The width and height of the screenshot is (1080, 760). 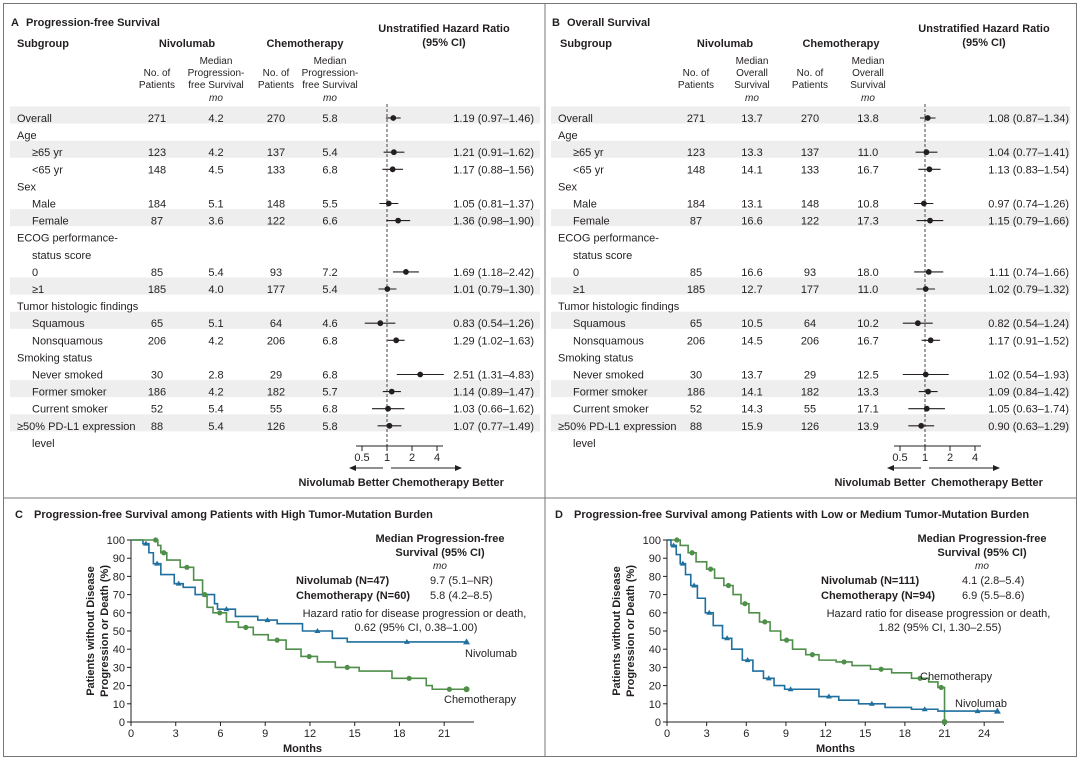 What do you see at coordinates (493, 170) in the screenshot?
I see `hr-value: 1.17 (0.88–1.56)` at bounding box center [493, 170].